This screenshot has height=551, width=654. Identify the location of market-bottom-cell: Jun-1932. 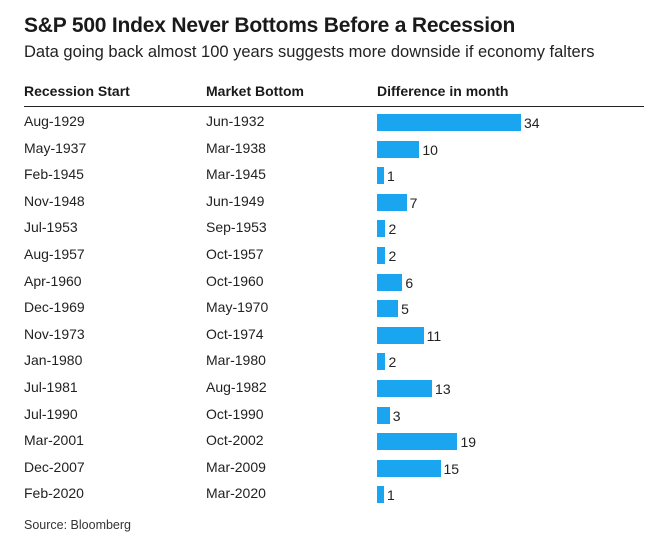
(235, 121).